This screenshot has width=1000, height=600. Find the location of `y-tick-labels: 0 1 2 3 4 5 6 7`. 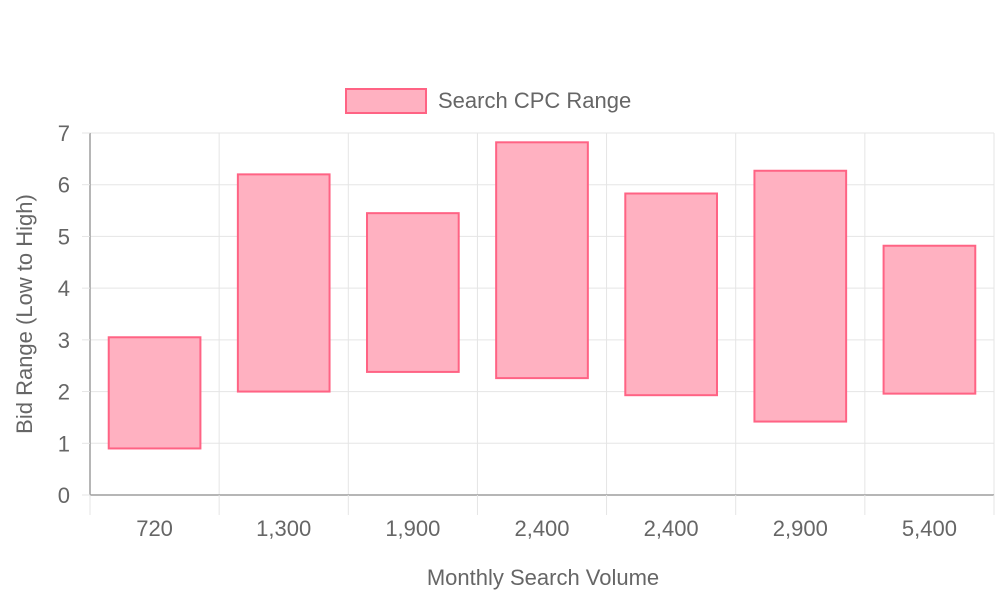

y-tick-labels: 0 1 2 3 4 5 6 7 is located at coordinates (64, 314).